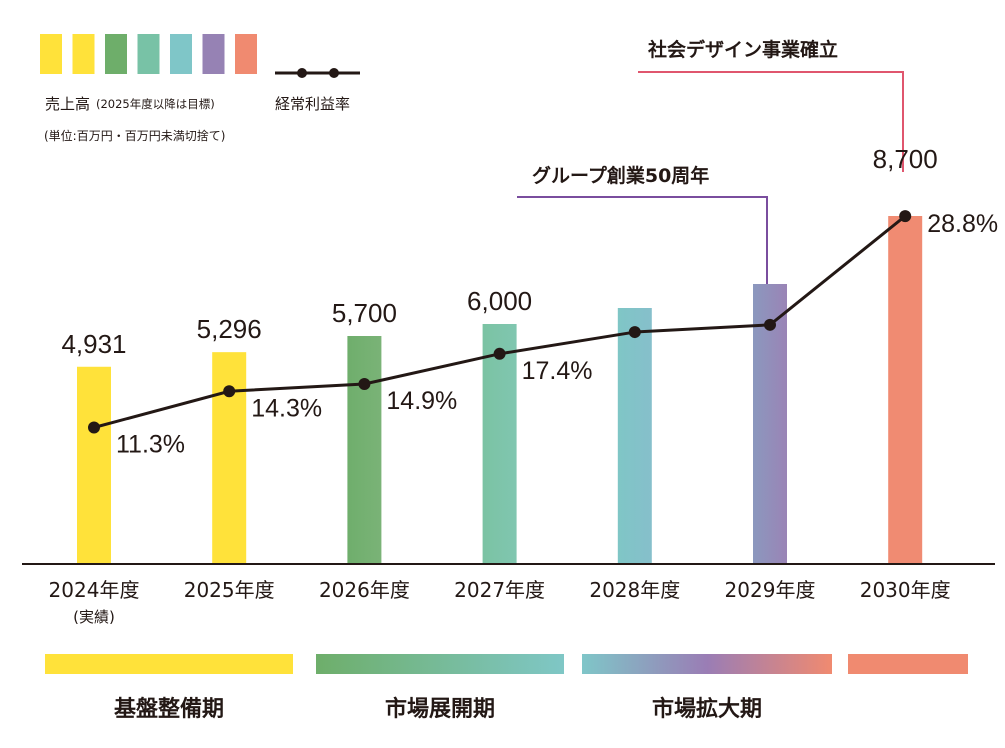 Image resolution: width=1005 pixels, height=748 pixels. Describe the element at coordinates (229, 590) in the screenshot. I see `x-tick-2025年度: 2025年度` at that location.